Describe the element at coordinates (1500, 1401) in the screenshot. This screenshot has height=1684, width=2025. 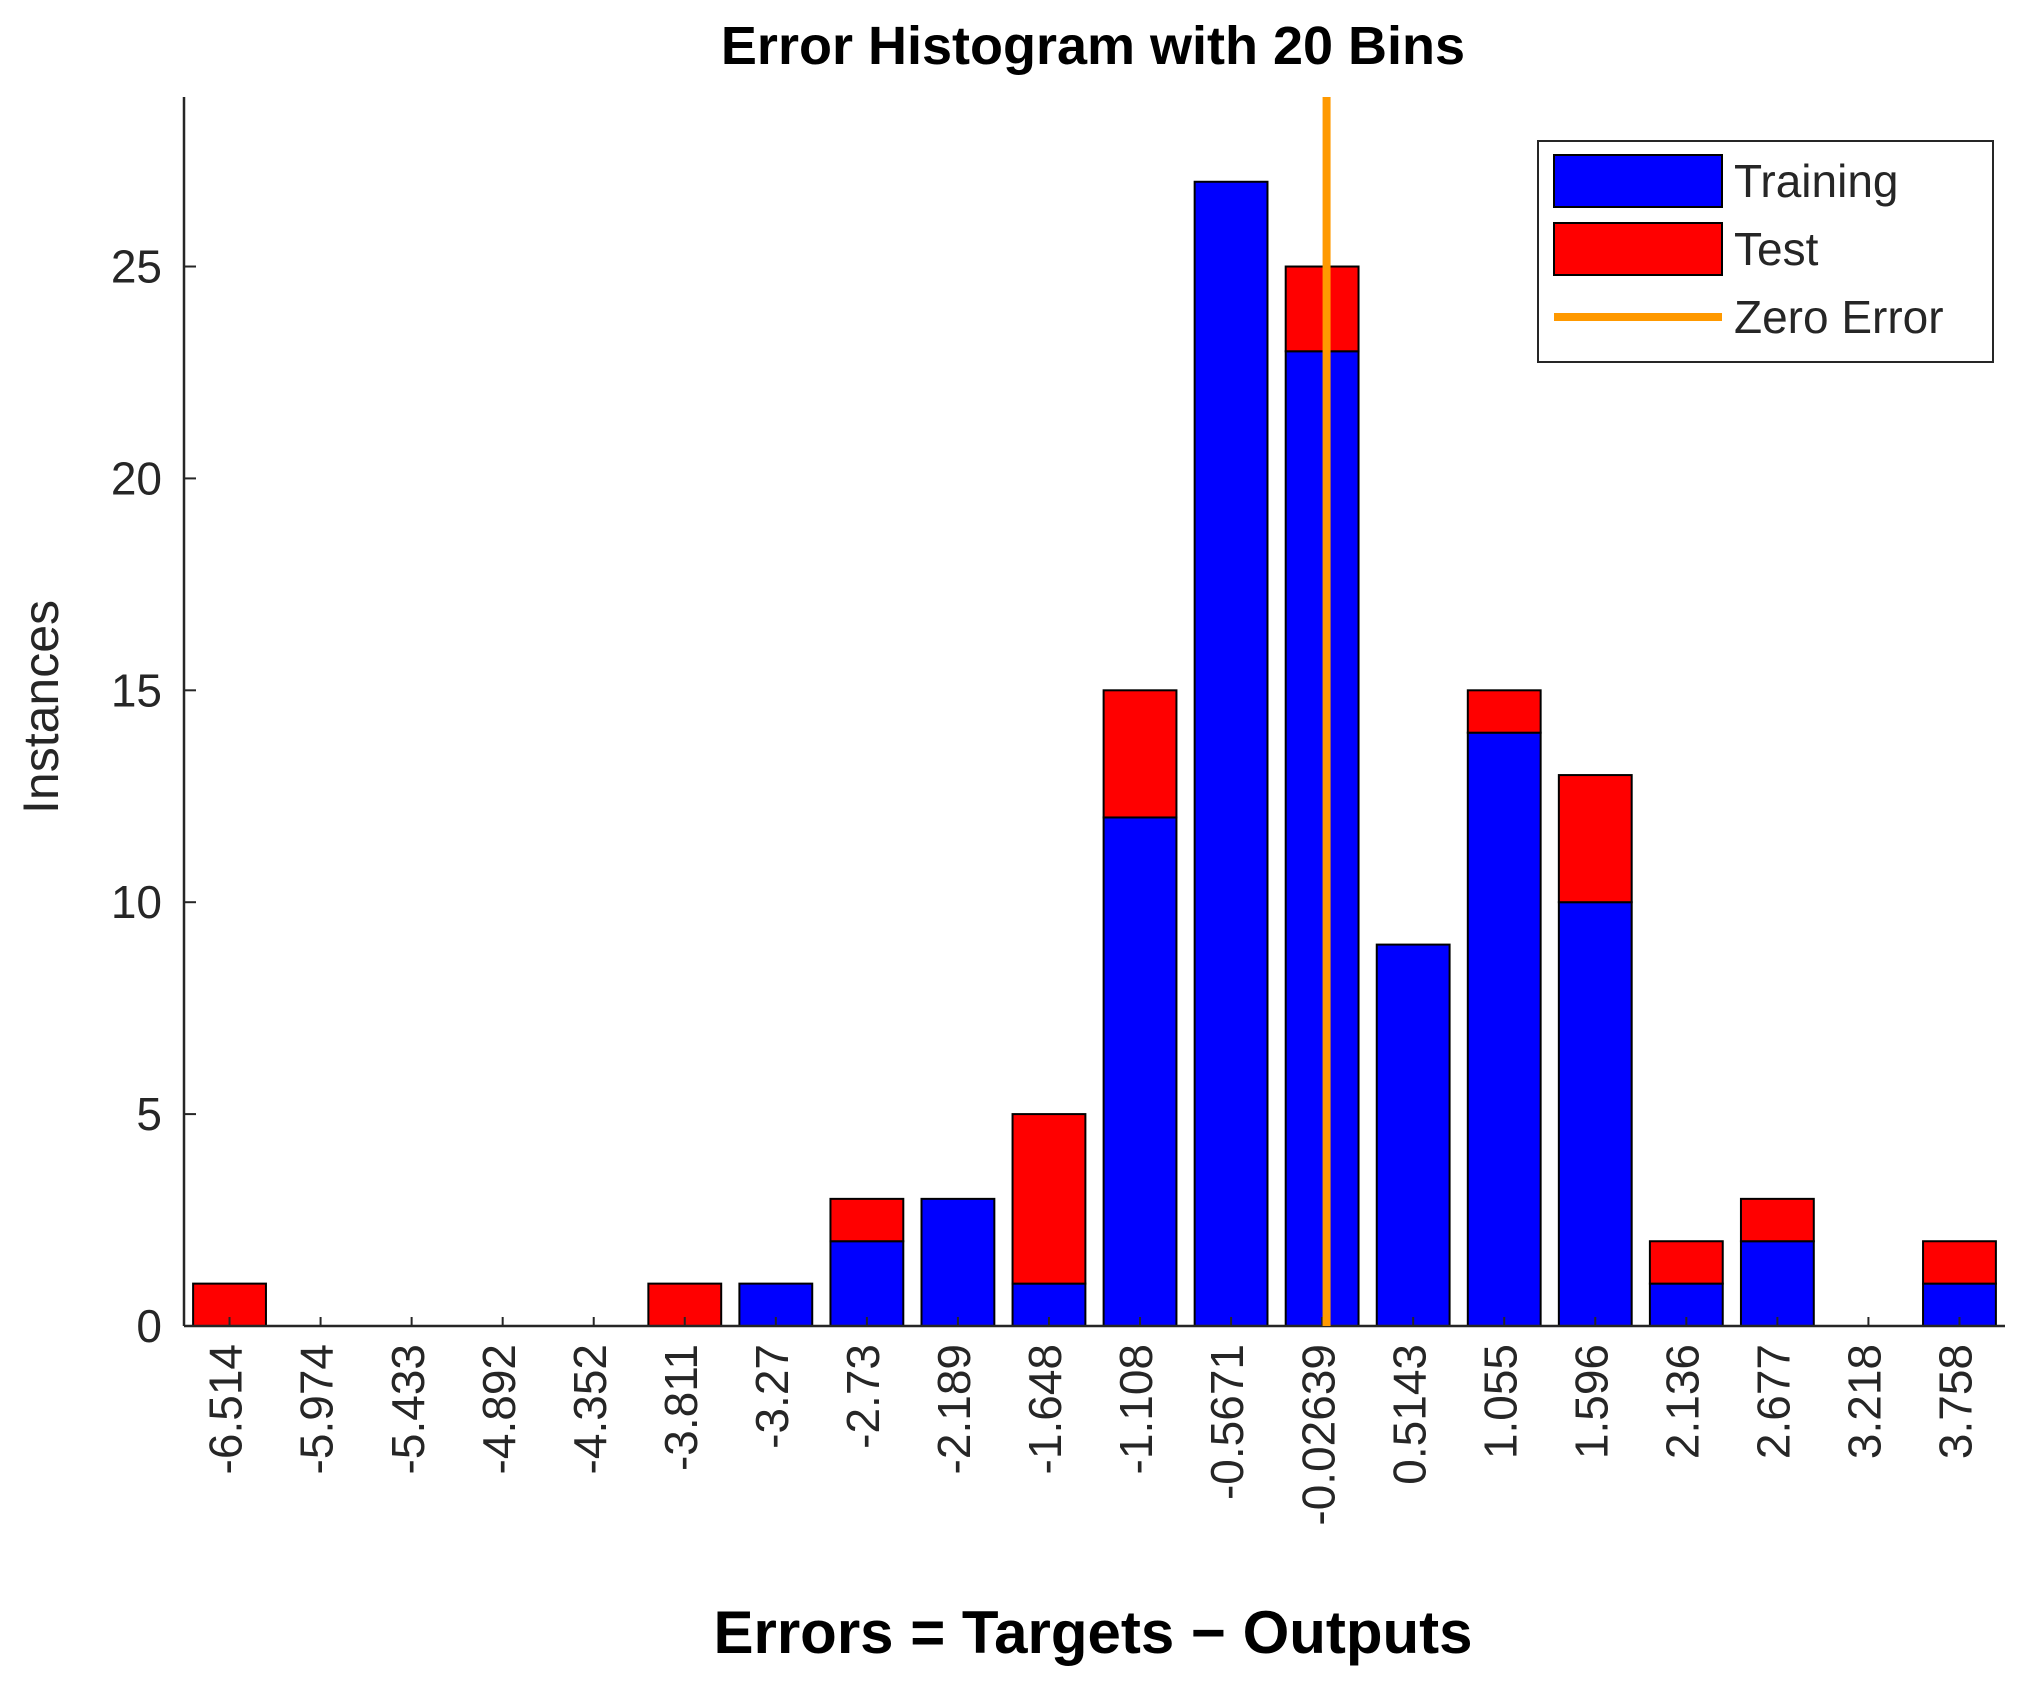
I see `x-tick-label-14: 1.055` at that location.